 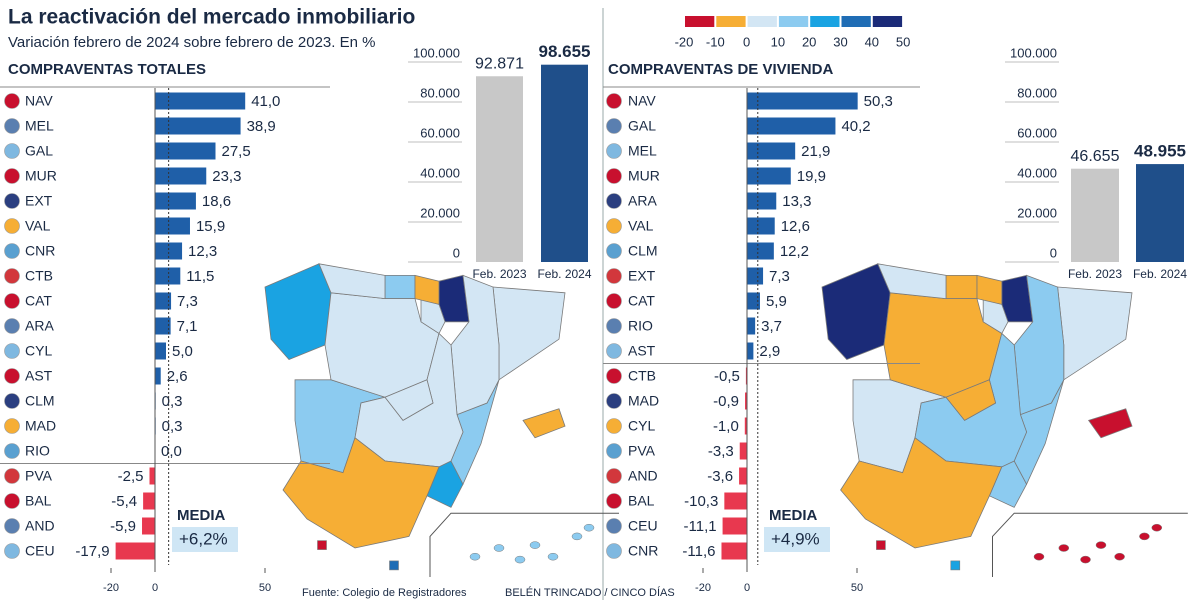 I want to click on value-label: 46.655, so click(x=1095, y=156).